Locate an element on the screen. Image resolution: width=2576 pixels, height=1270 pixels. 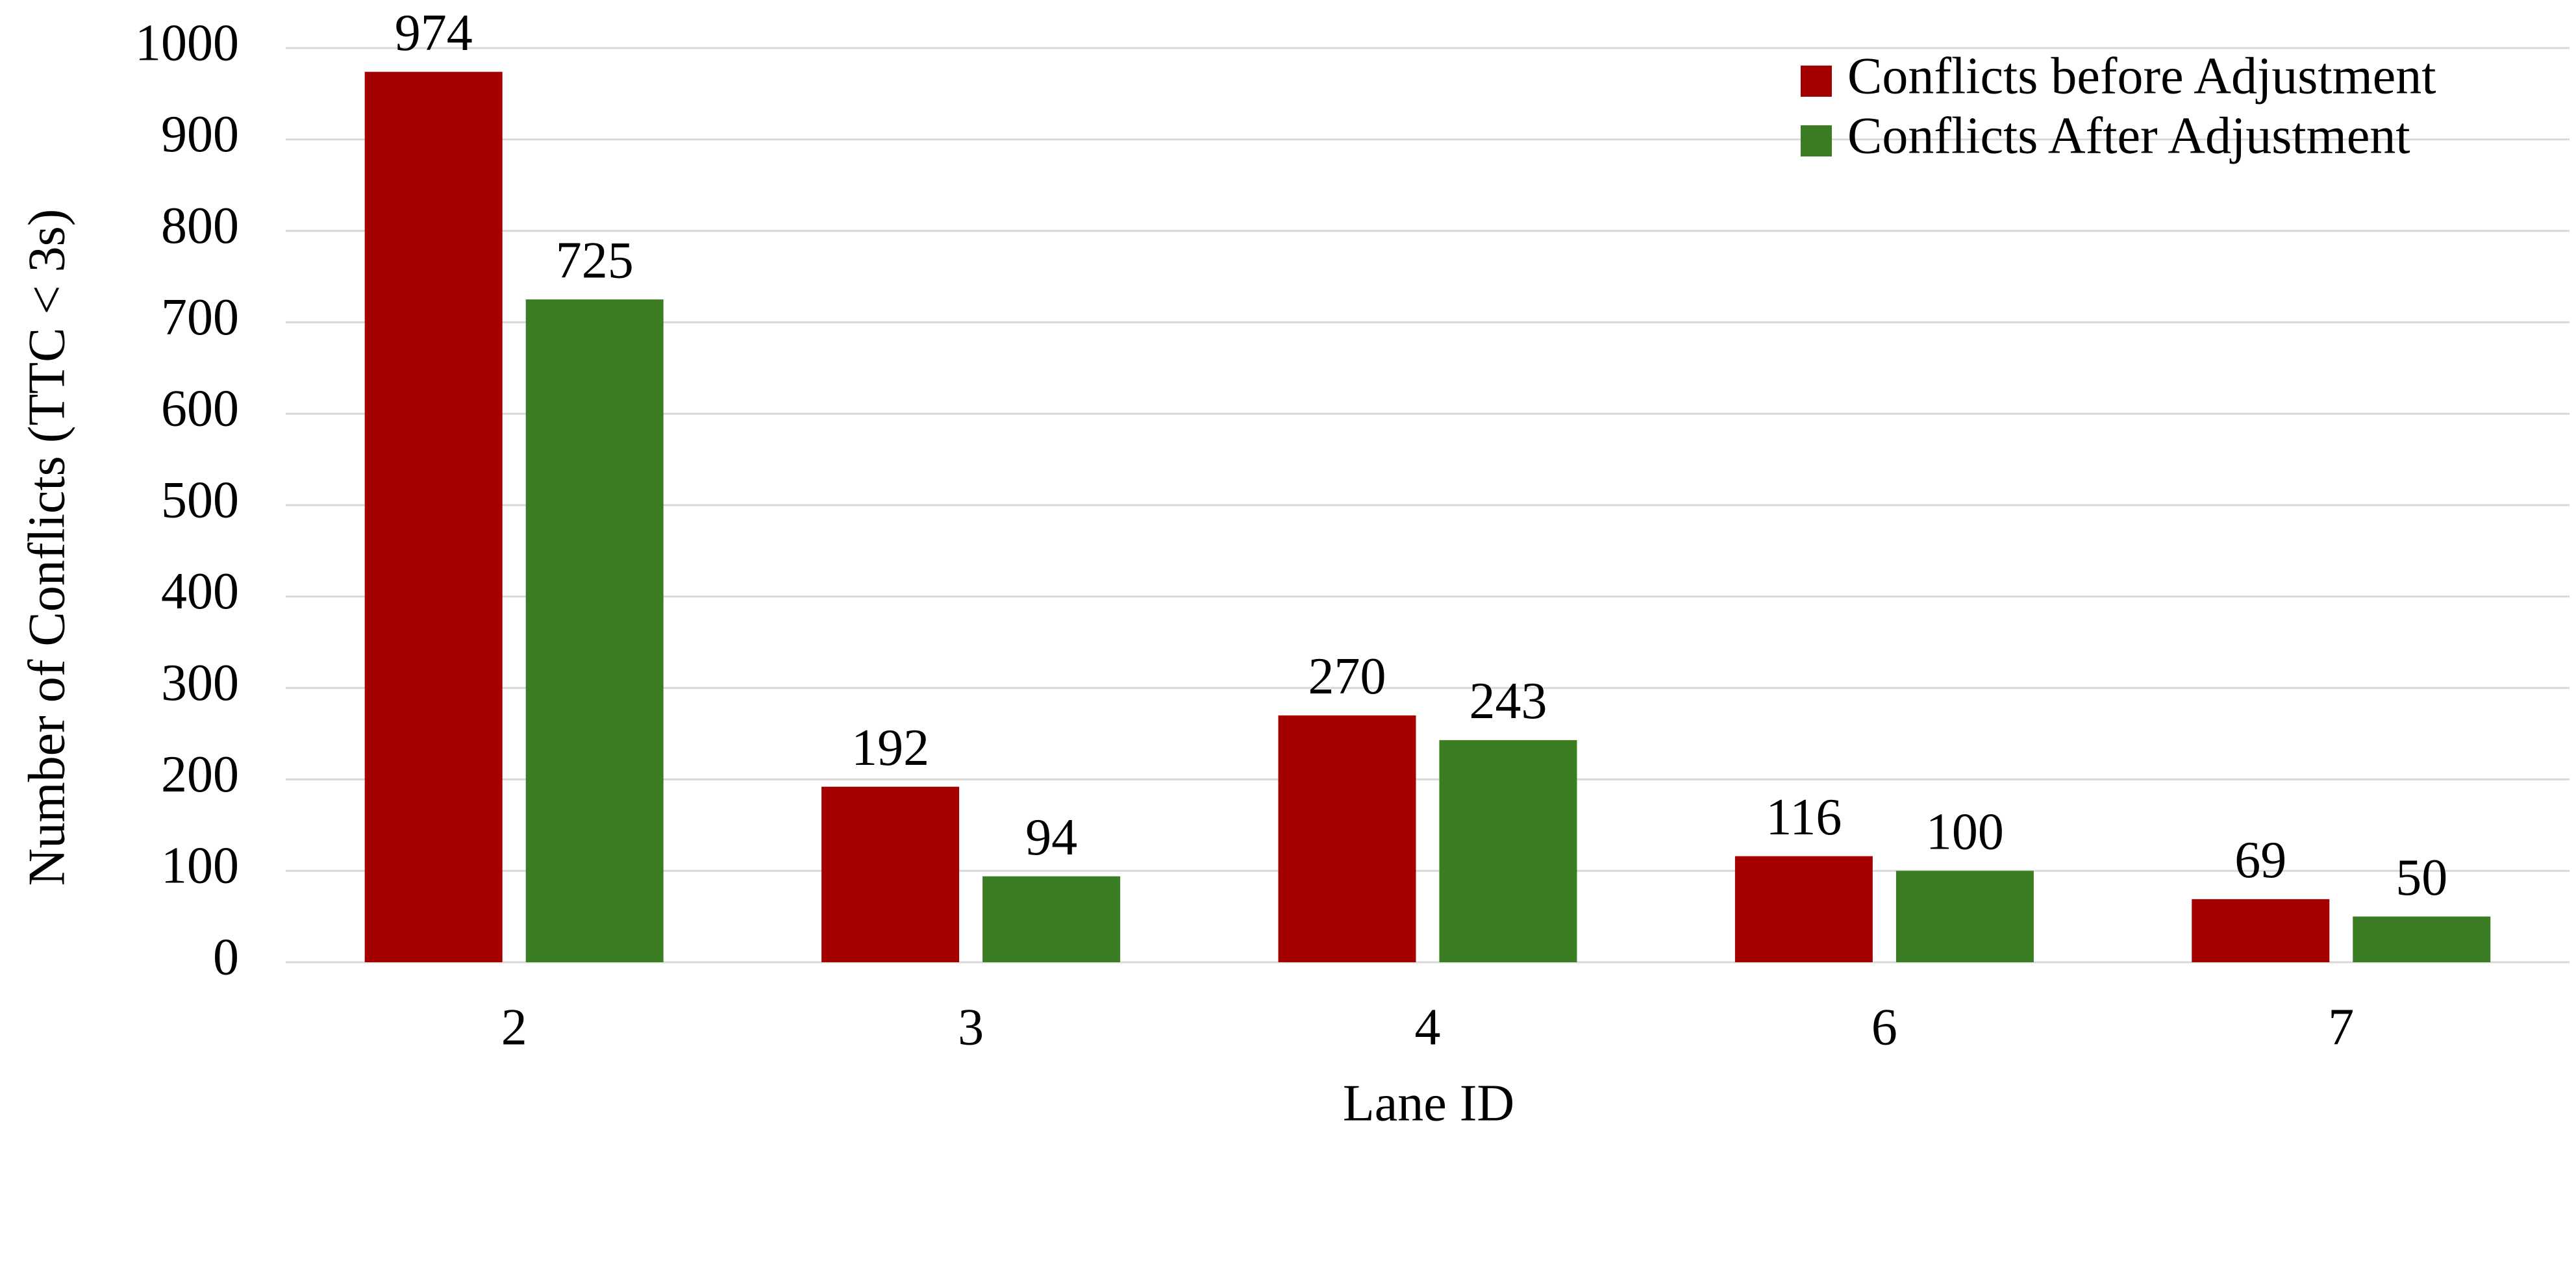
y-axis-title: Number of Conflicts (TTC < 3s) is located at coordinates (46, 547).